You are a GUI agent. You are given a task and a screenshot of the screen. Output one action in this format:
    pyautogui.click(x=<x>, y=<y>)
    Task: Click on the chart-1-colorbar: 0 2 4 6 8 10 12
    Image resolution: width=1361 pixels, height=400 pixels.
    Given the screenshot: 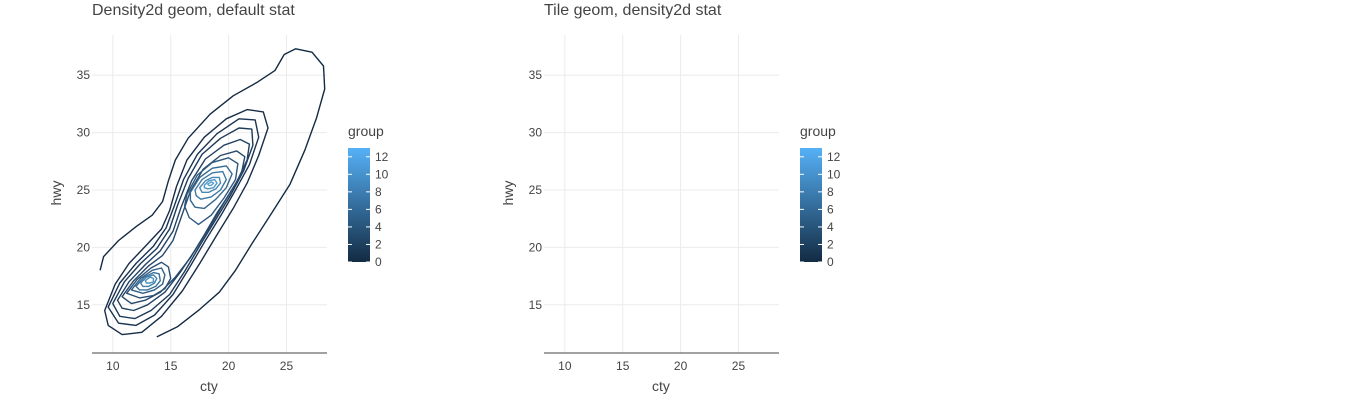 What is the action you would take?
    pyautogui.click(x=368, y=208)
    